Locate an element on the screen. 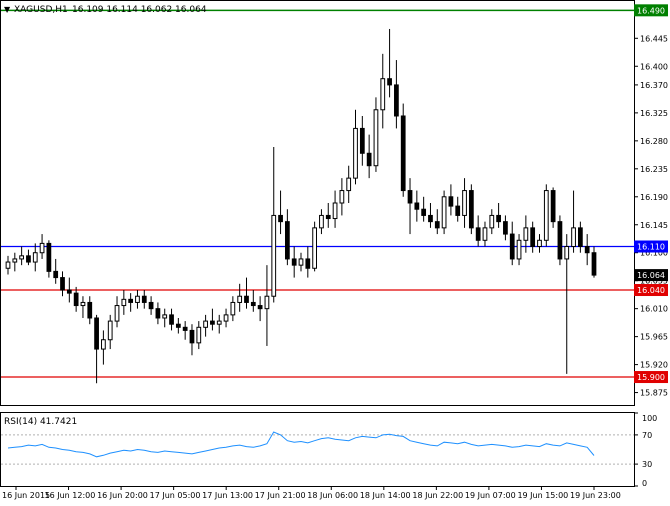 Image resolution: width=670 pixels, height=506 pixels. rsi-label: RSI(14) 41.7421 is located at coordinates (40, 422).